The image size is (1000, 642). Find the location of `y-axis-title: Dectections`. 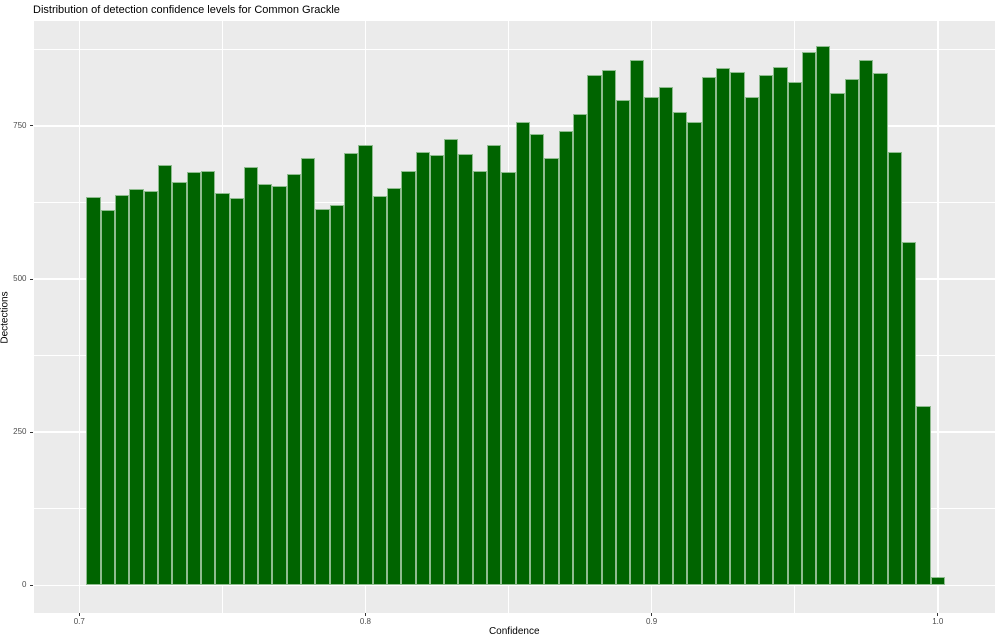

y-axis-title: Dectections is located at coordinates (5, 317).